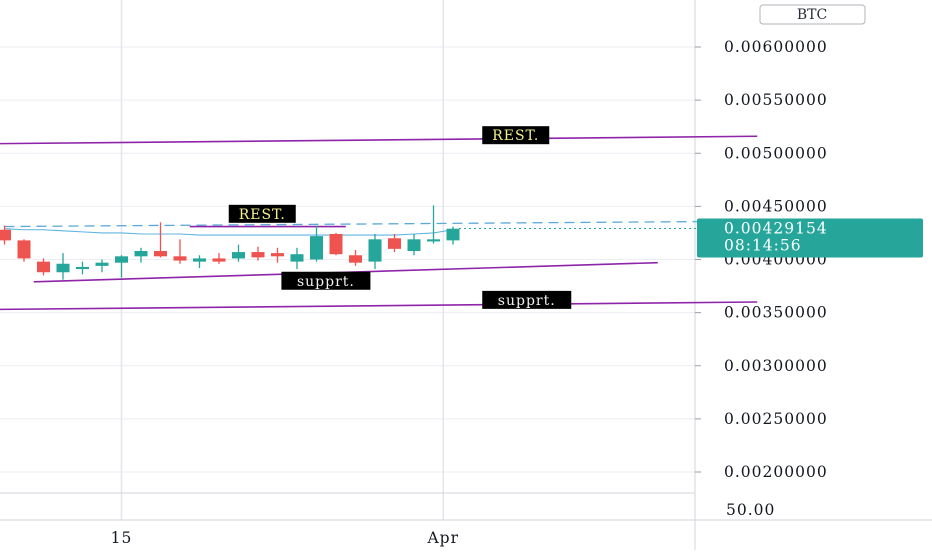 Image resolution: width=932 pixels, height=554 pixels. I want to click on price-tick-label: 0.00550000, so click(776, 100).